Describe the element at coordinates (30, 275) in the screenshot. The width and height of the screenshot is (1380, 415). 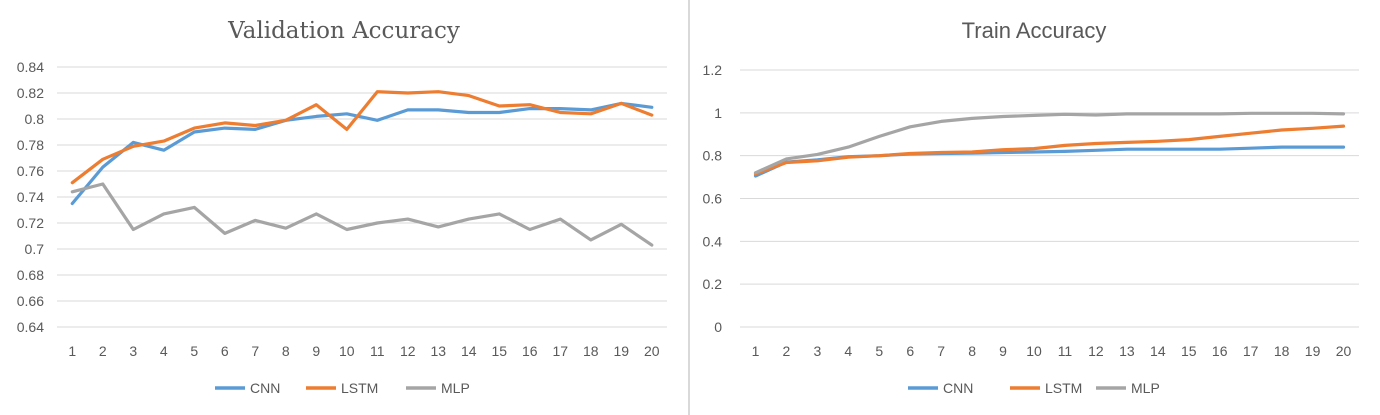
I see `y-tick-label: 0.68` at that location.